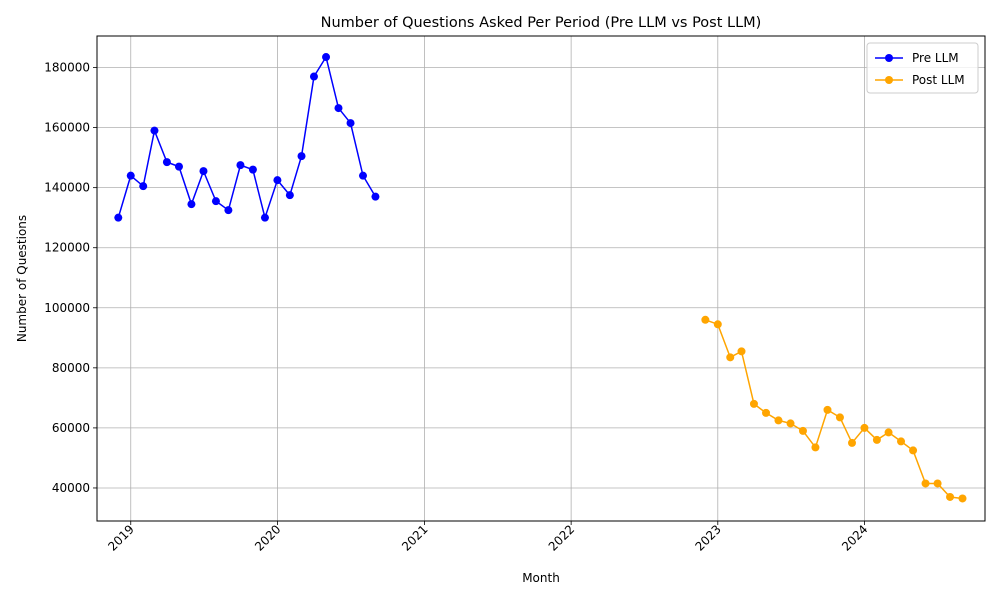 This screenshot has height=600, width=1000. I want to click on y-tick-label: 60000, so click(71, 428).